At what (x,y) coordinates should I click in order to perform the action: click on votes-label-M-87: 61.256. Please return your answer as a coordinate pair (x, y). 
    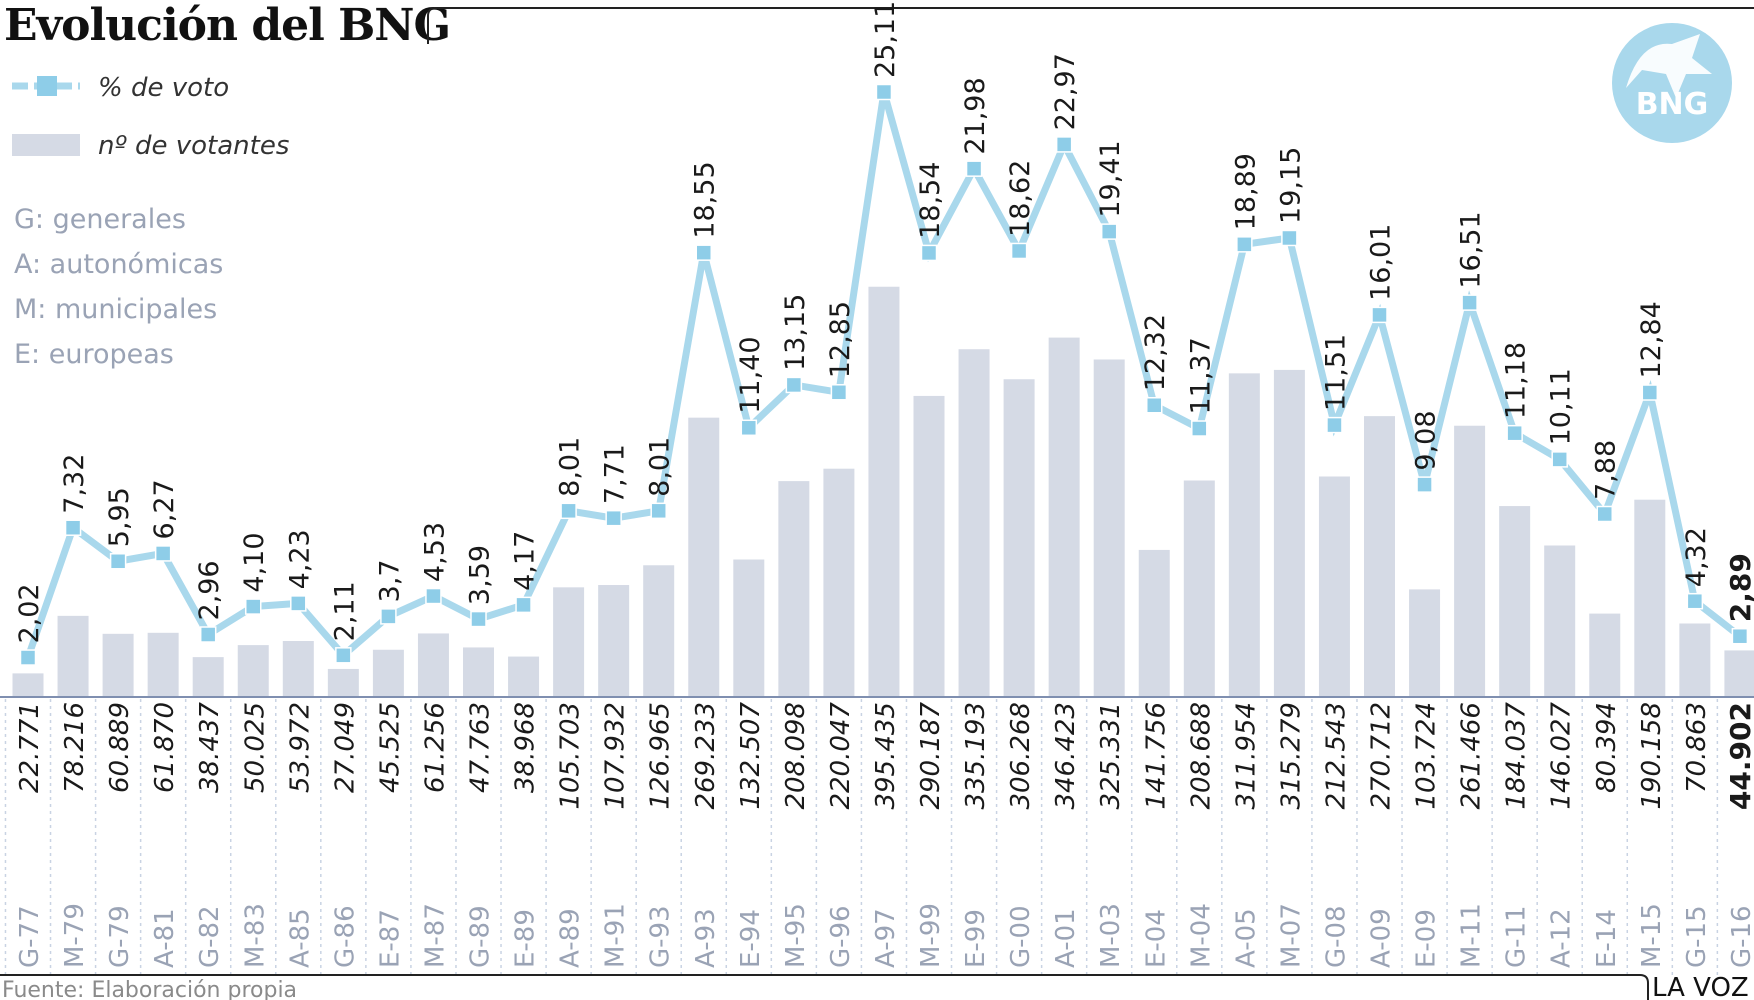
    Looking at the image, I should click on (435, 747).